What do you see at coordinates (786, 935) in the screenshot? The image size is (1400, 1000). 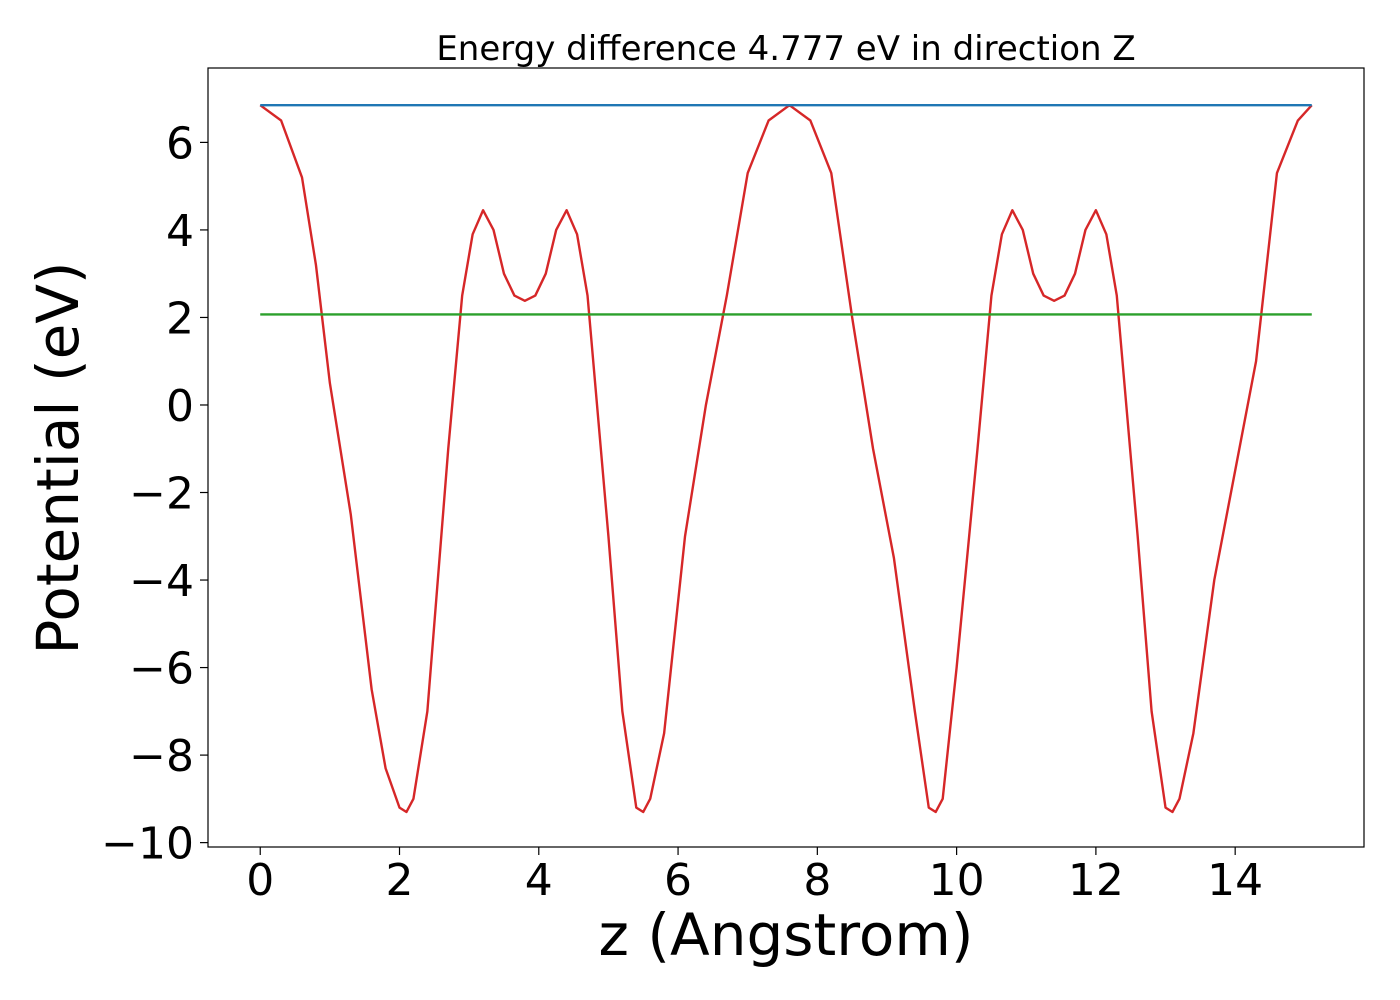 I see `x-axis-label: z (Angstrom)` at bounding box center [786, 935].